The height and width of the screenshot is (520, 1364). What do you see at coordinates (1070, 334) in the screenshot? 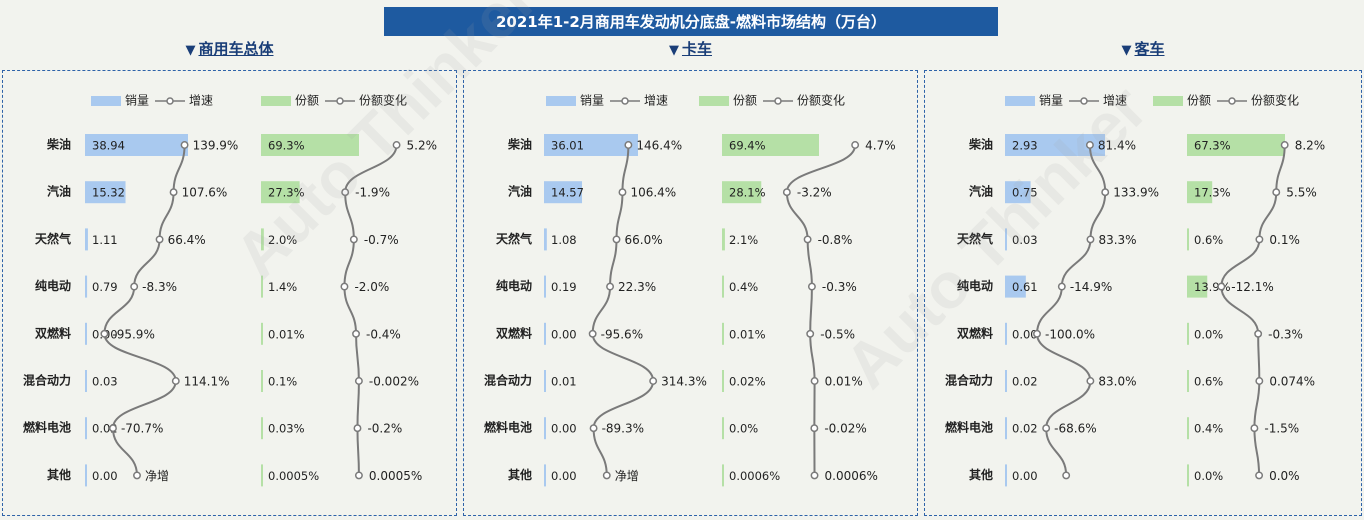
I see `growth-label: -100.0%` at bounding box center [1070, 334].